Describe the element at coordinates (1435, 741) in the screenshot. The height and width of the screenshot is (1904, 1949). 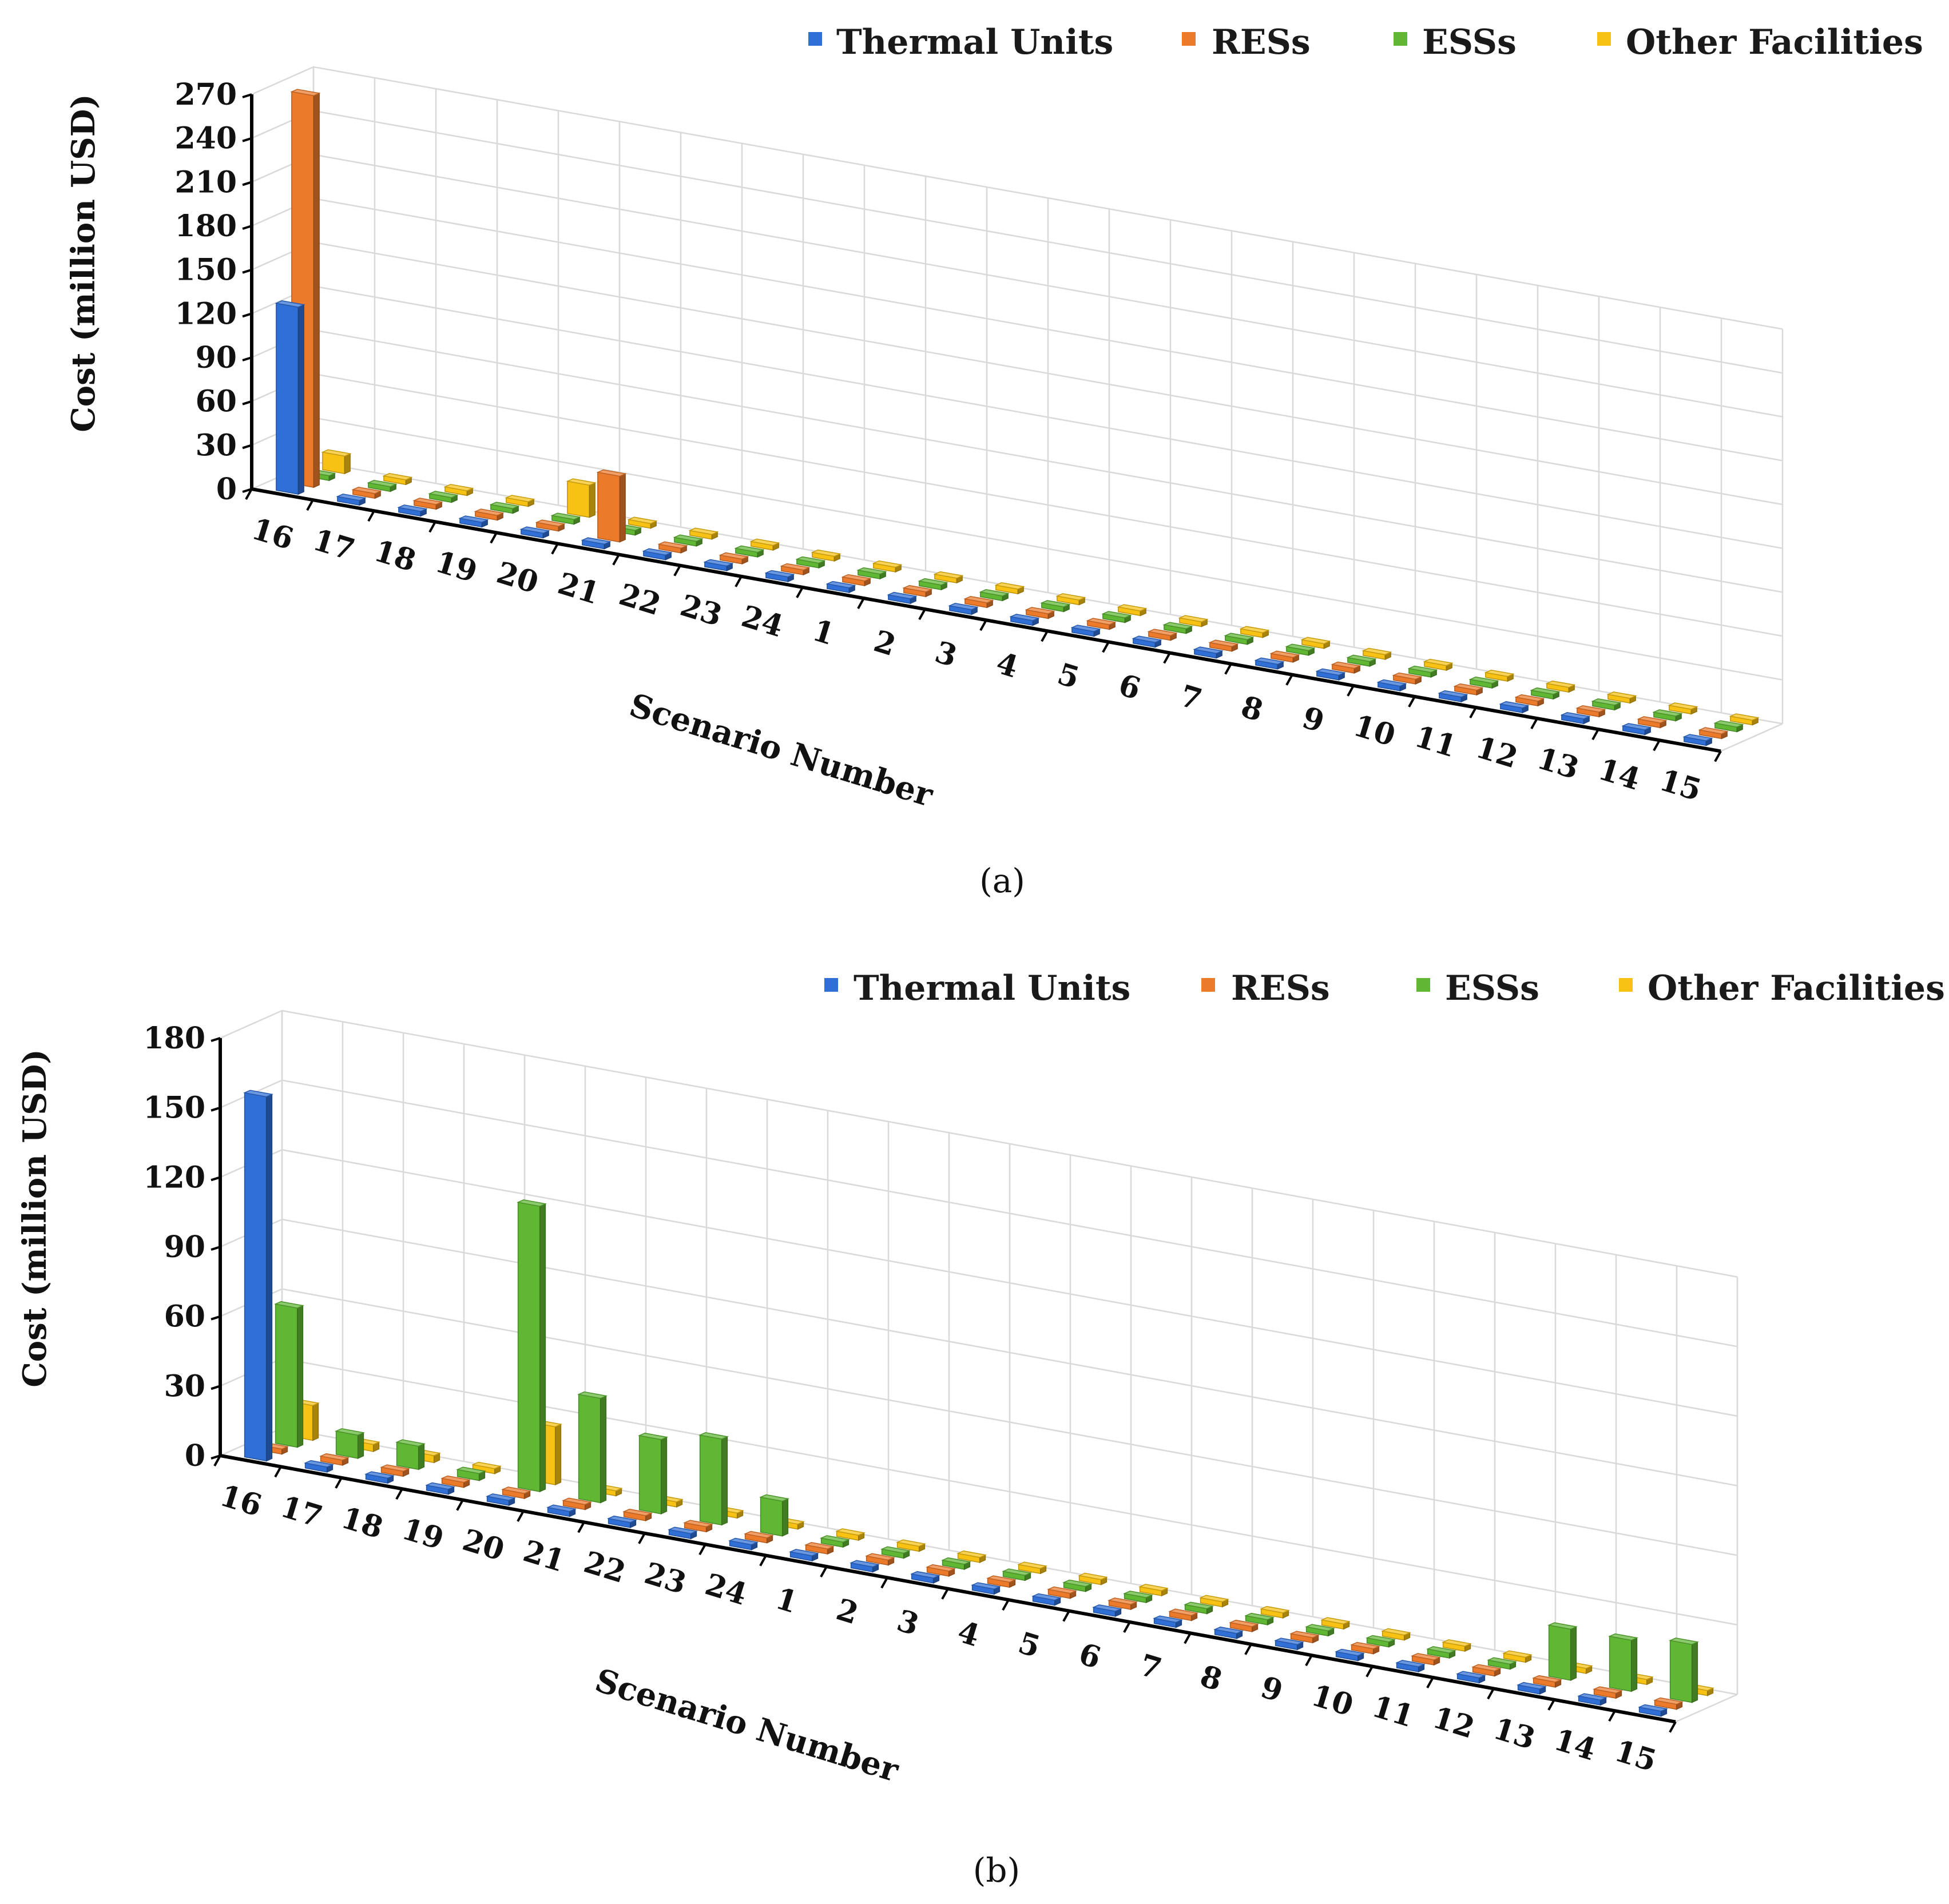
I see `x-tick-label: 11` at that location.